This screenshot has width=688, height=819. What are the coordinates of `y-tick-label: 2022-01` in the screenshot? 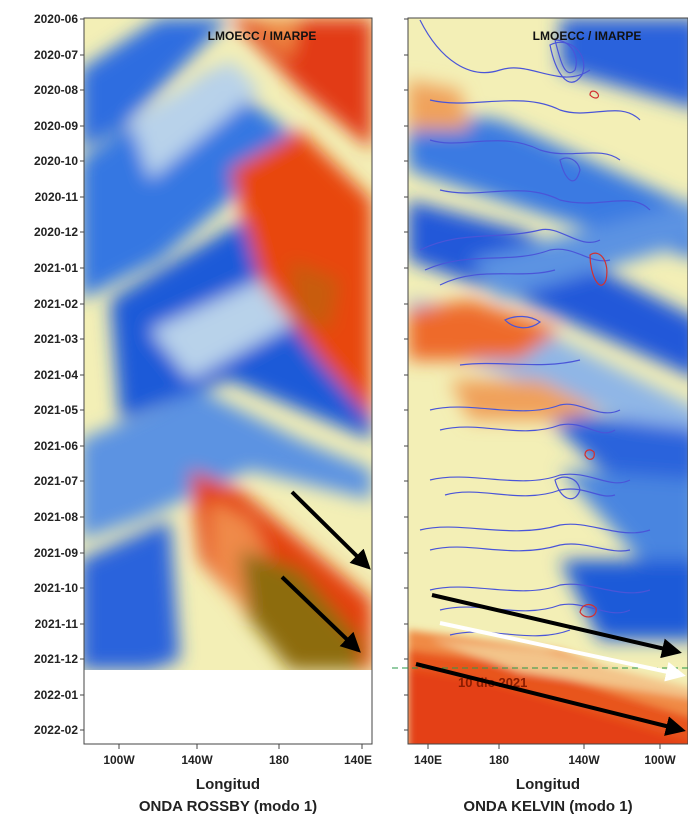 It's located at (56, 695).